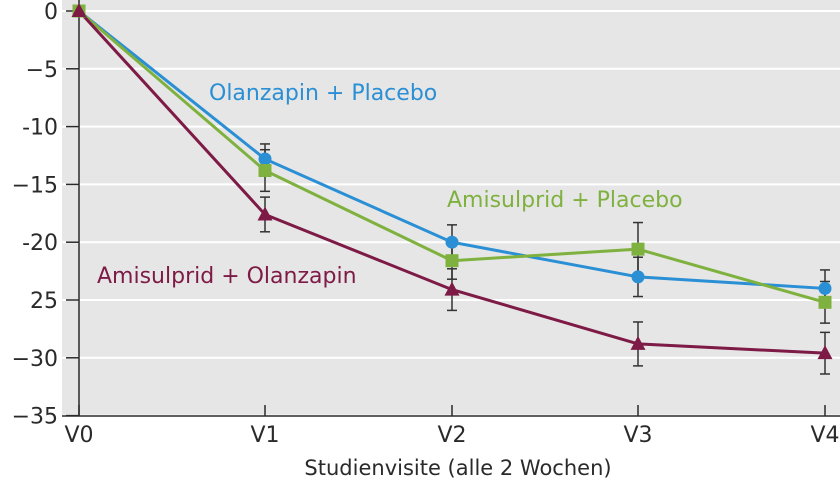 The height and width of the screenshot is (480, 840). What do you see at coordinates (78, 435) in the screenshot?
I see `x-tick-label: V0` at bounding box center [78, 435].